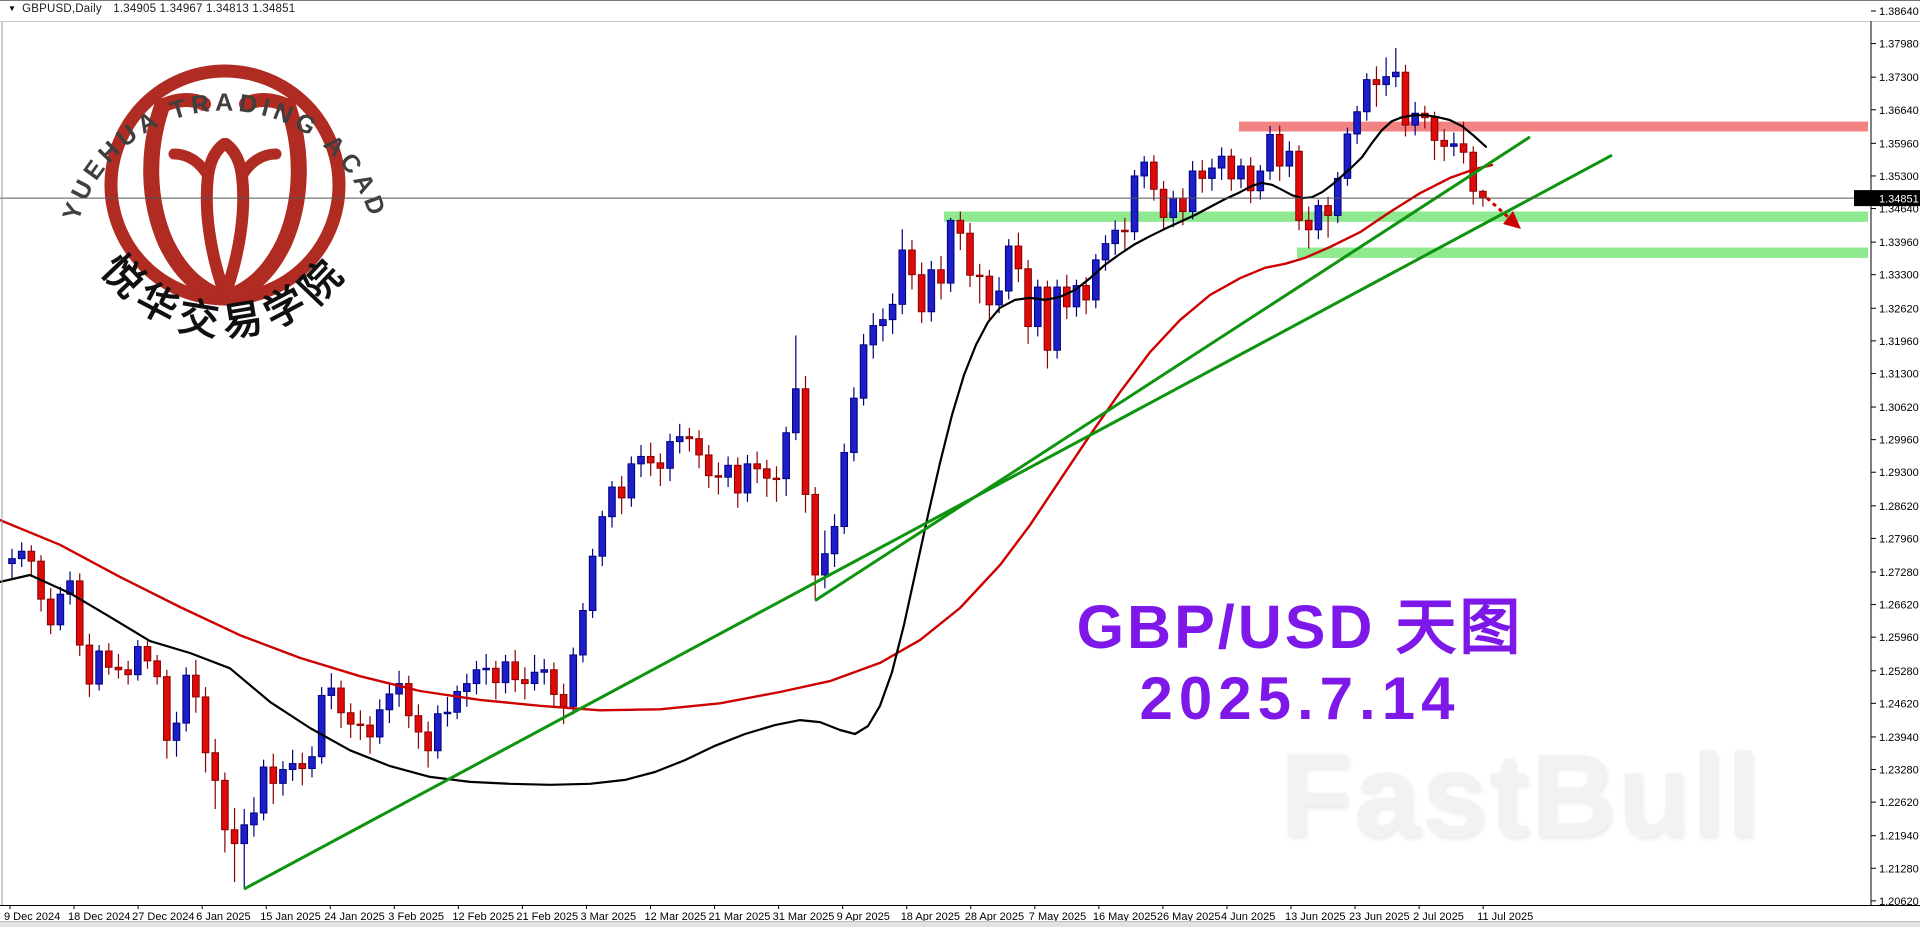 Image resolution: width=1920 pixels, height=927 pixels. I want to click on annotation-date-line: 2025.7.14, so click(1300, 698).